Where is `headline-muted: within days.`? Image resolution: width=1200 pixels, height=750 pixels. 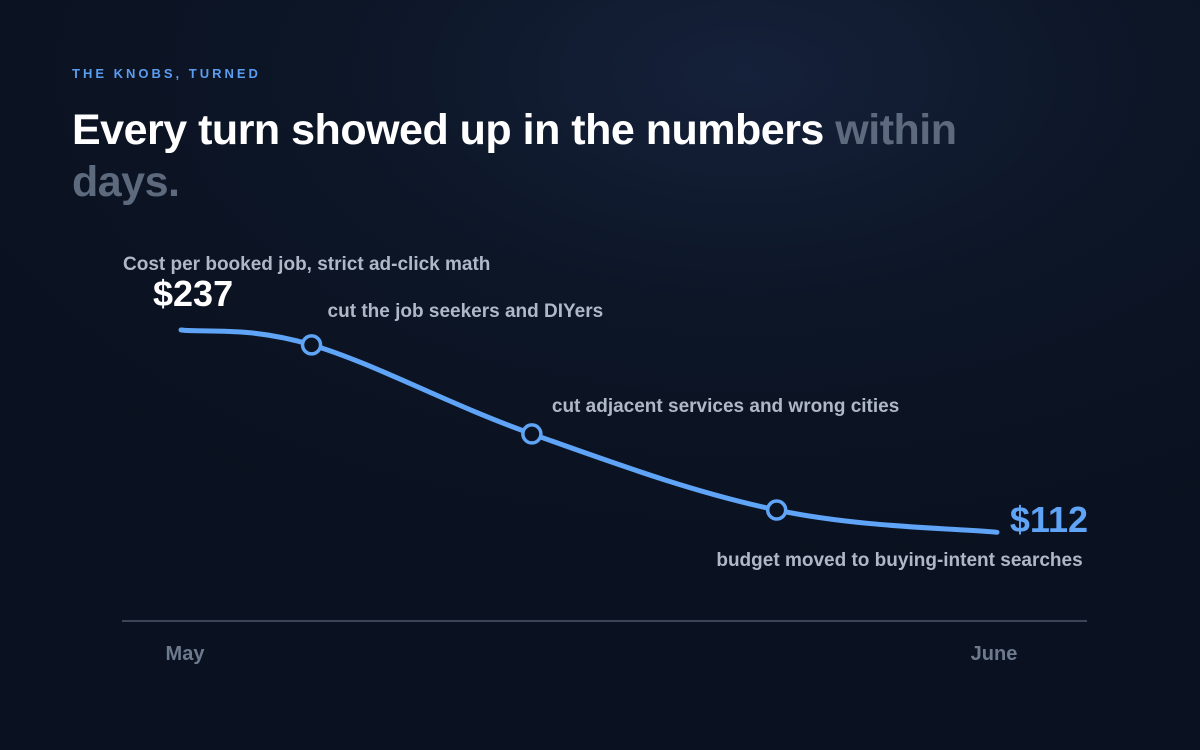
headline-muted: within days. is located at coordinates (514, 156).